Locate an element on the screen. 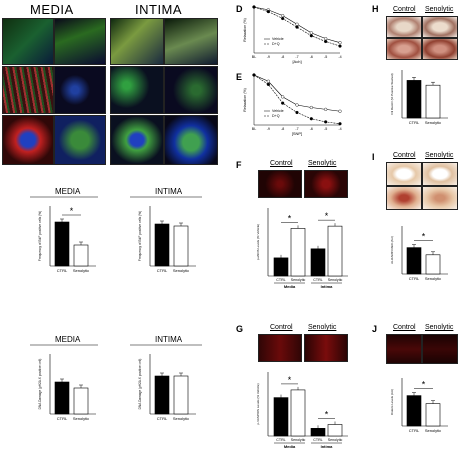 The height and width of the screenshot is (461, 474). e-xlabel: [SNP] is located at coordinates (297, 133).